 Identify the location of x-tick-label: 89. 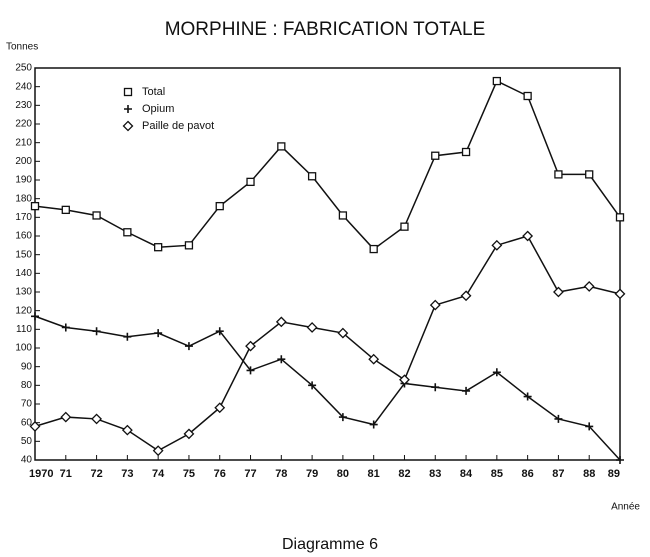
(614, 474).